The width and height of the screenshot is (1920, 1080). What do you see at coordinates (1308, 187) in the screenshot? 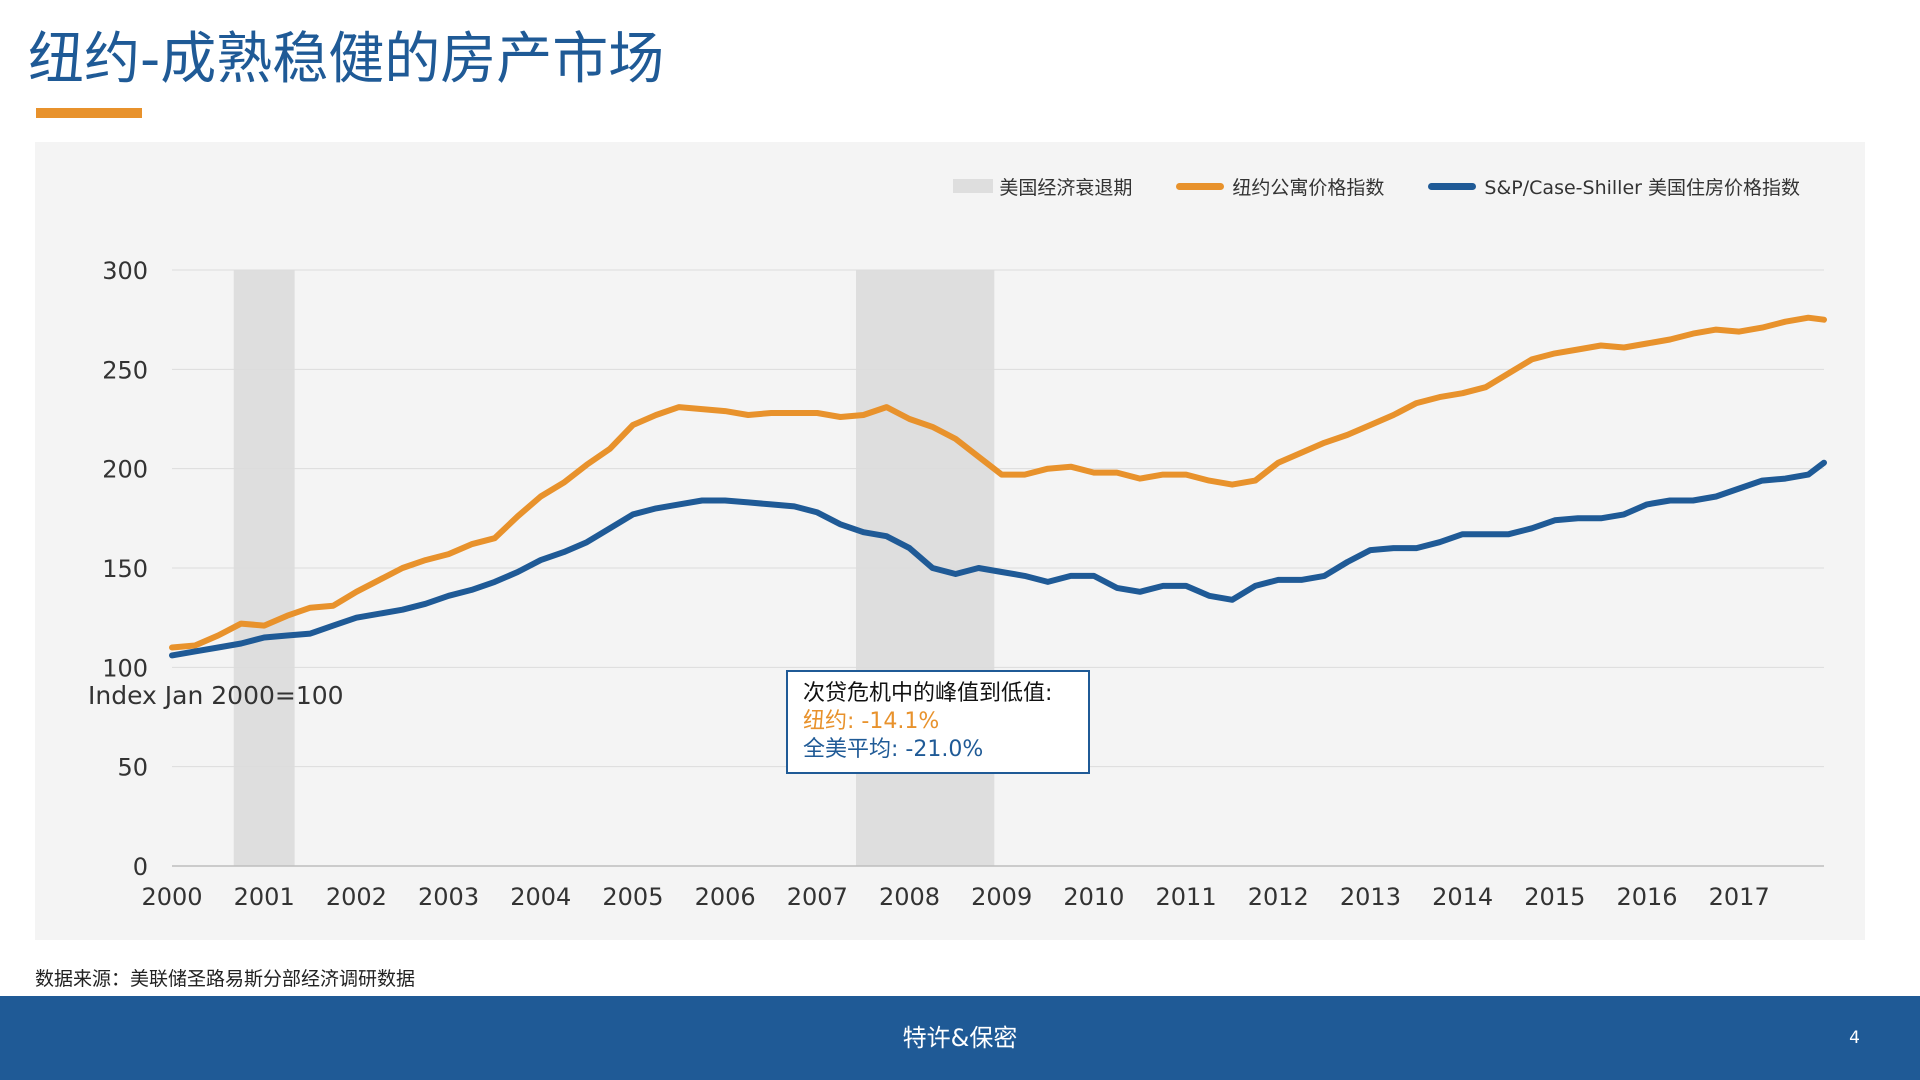
I see `legend-label-ny: 纽约公寓价格指数` at bounding box center [1308, 187].